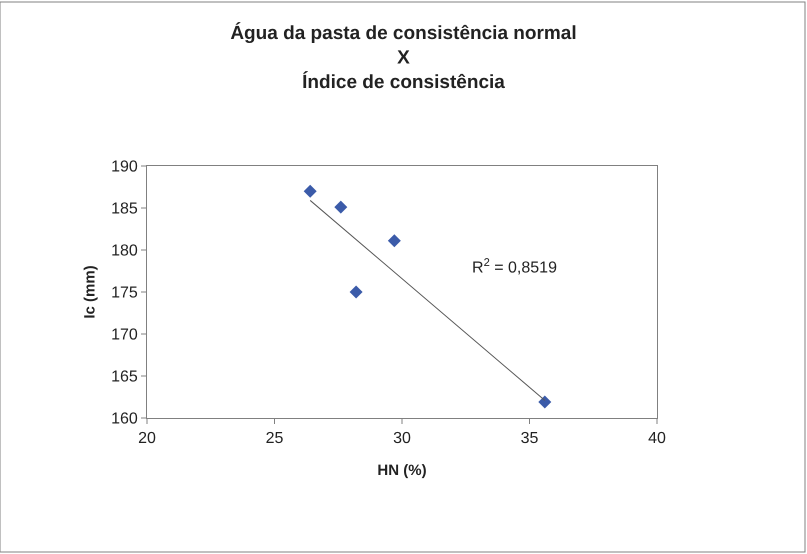 The width and height of the screenshot is (807, 554). Describe the element at coordinates (275, 439) in the screenshot. I see `x-tick-label: 25` at that location.